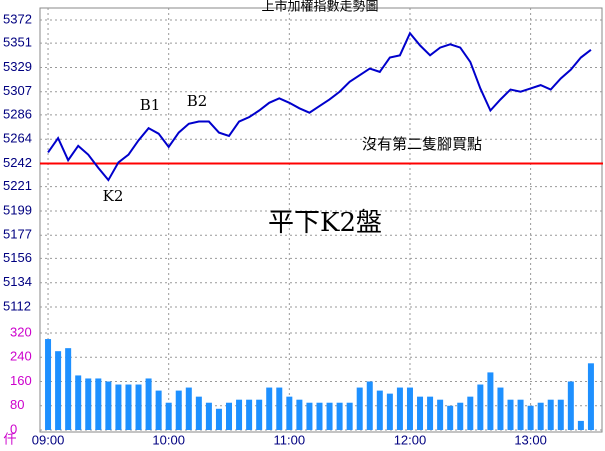 The height and width of the screenshot is (451, 605). I want to click on y2-tick-label: 320, so click(21, 331).